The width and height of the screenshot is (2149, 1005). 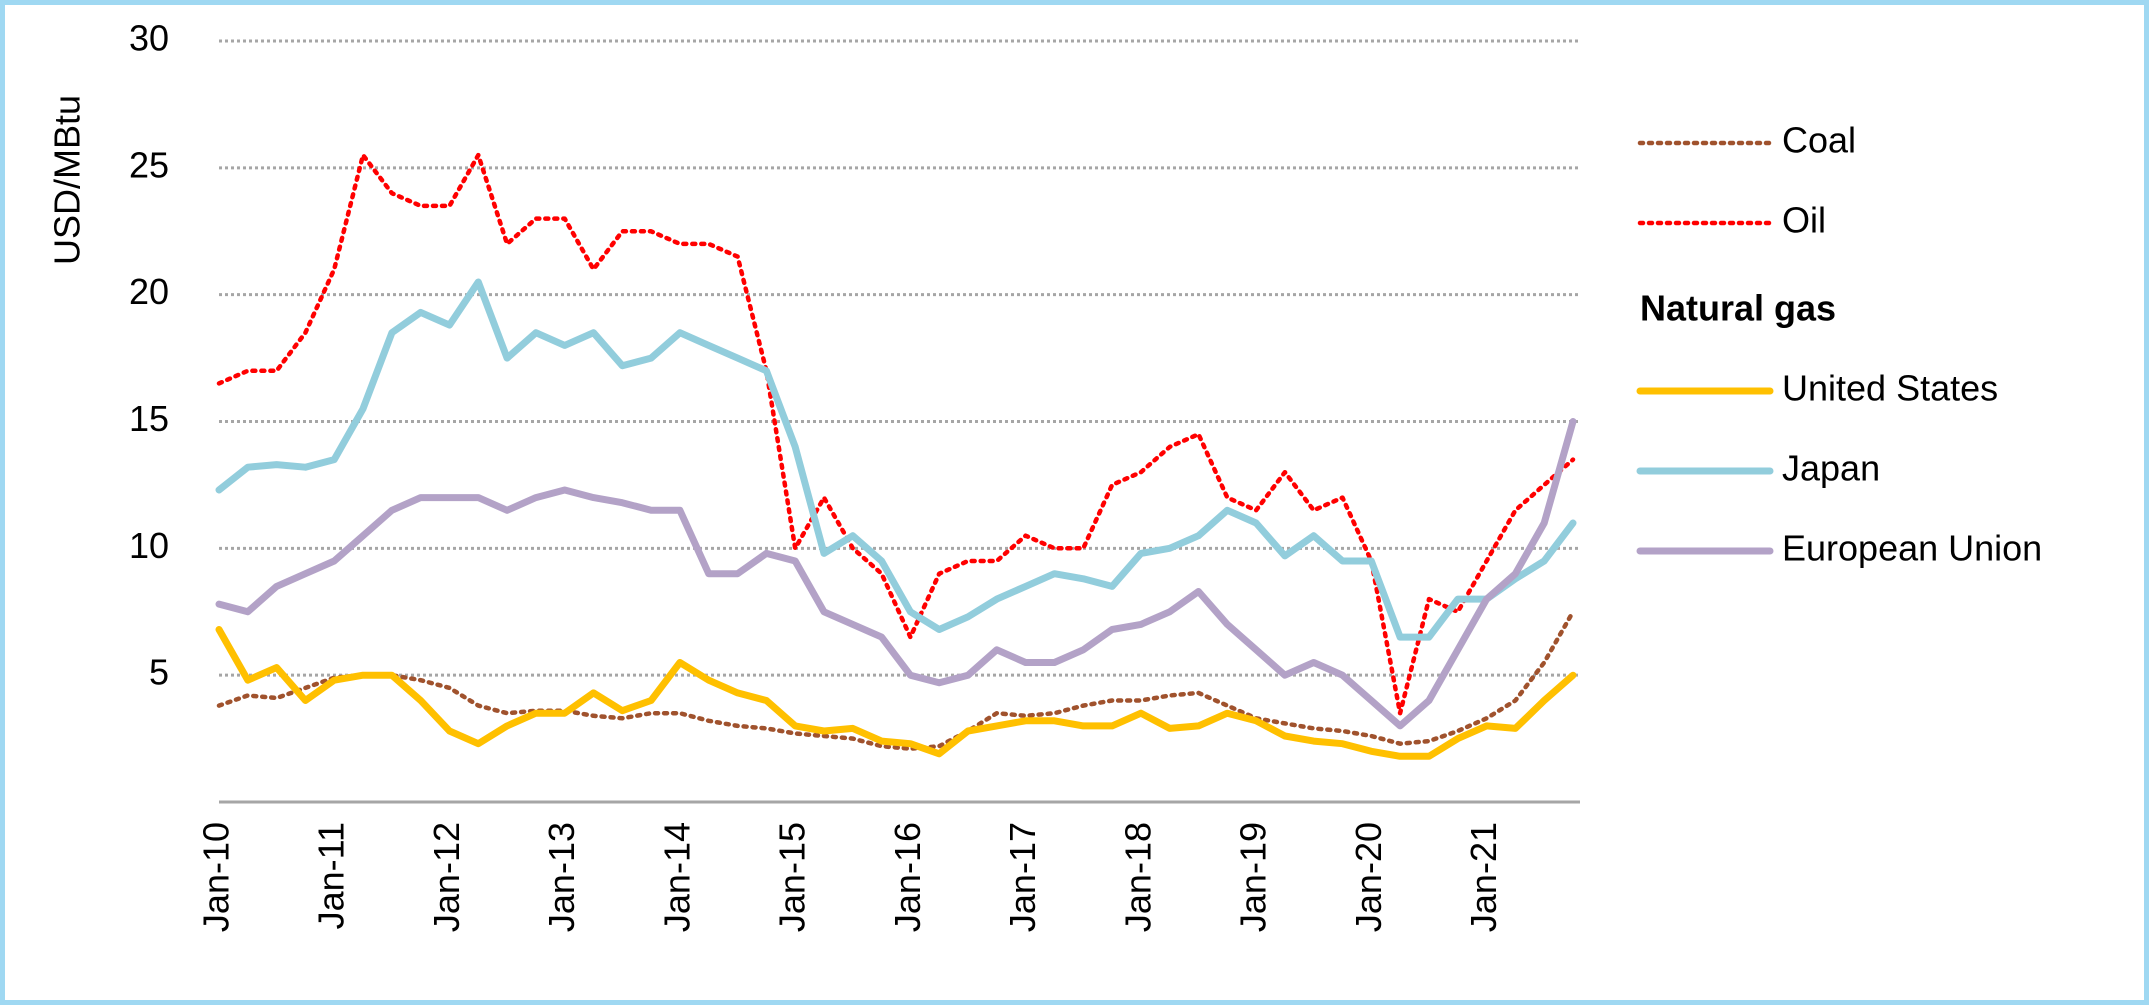 I want to click on x-tick-label: Jan-21, so click(x=1483, y=877).